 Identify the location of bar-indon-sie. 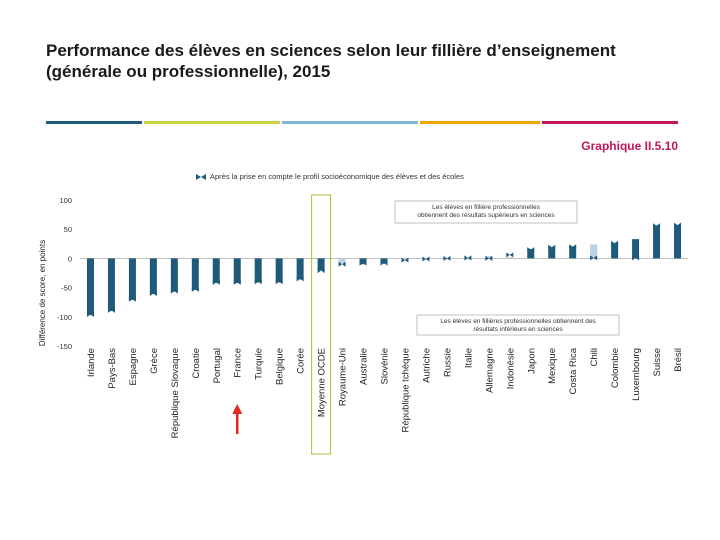
(510, 258).